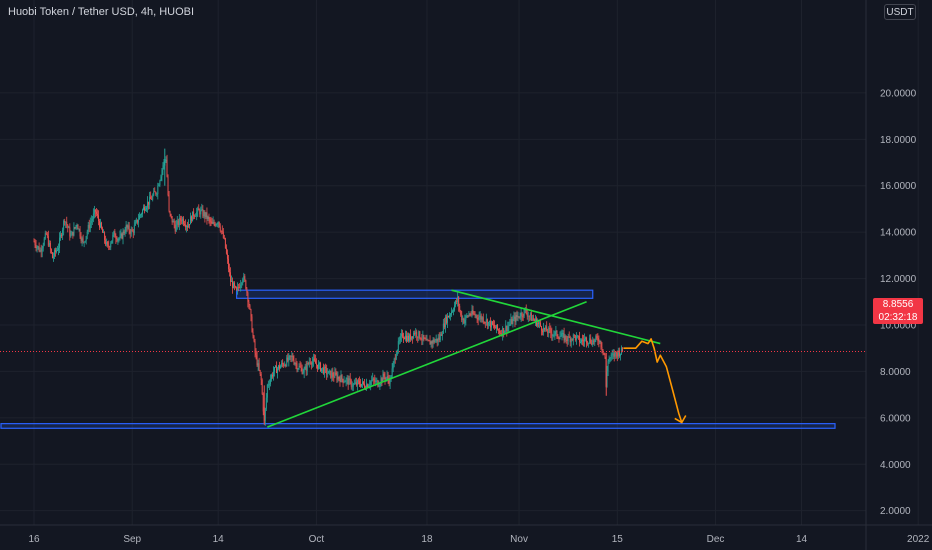 The image size is (932, 550). I want to click on y-tick-label: 18.0000, so click(898, 140).